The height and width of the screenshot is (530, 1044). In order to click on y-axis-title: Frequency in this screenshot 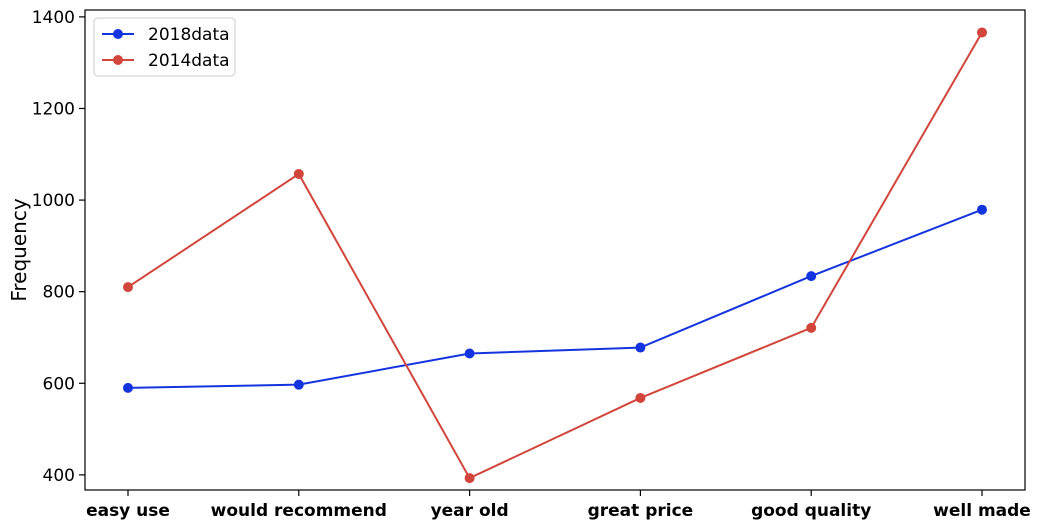, I will do `click(19, 249)`.